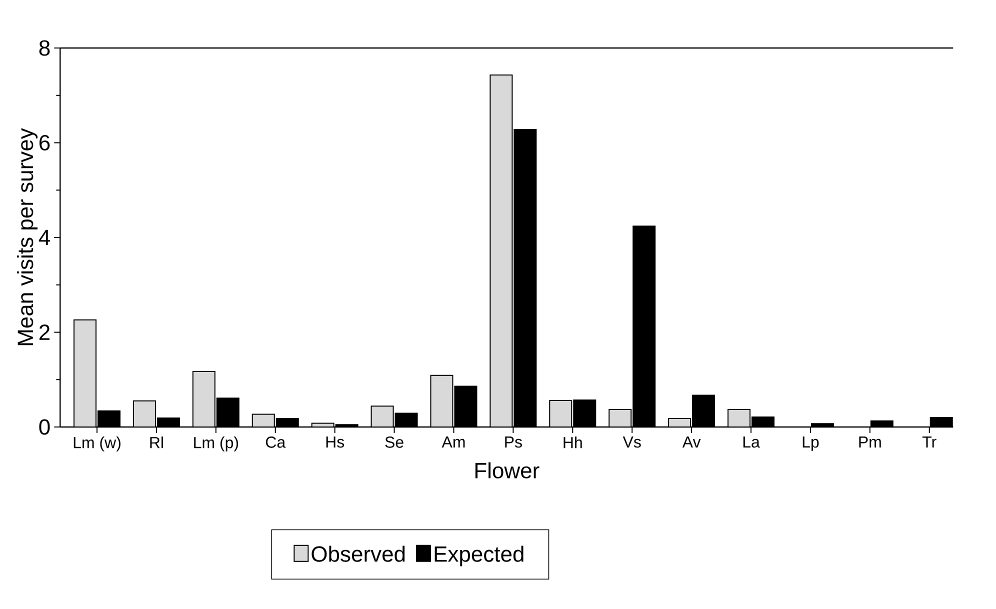 This screenshot has height=609, width=996. Describe the element at coordinates (631, 442) in the screenshot. I see `x-tick-label: Vs` at that location.